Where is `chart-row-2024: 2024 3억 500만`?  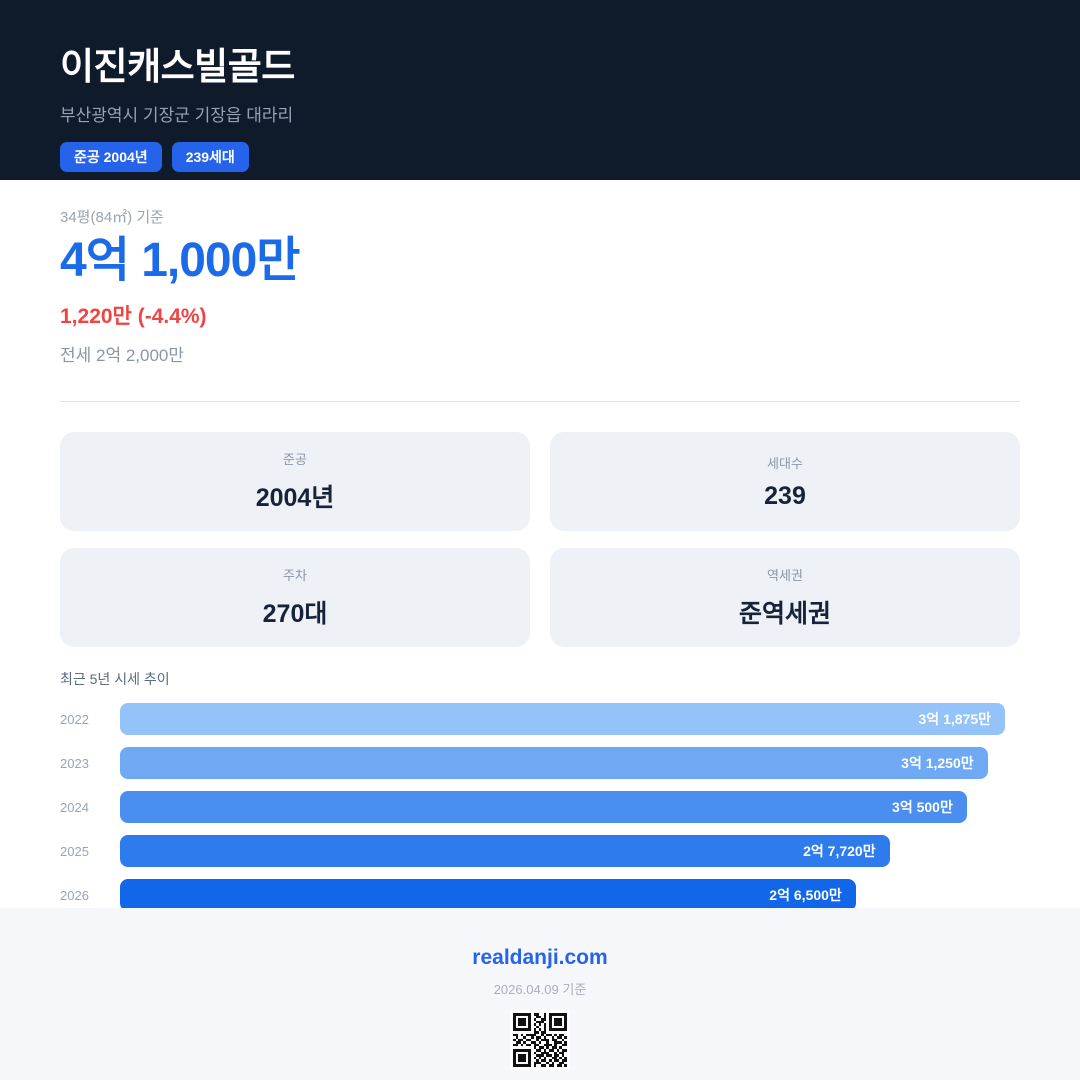
chart-row-2024: 2024 3억 500만 is located at coordinates (540, 807).